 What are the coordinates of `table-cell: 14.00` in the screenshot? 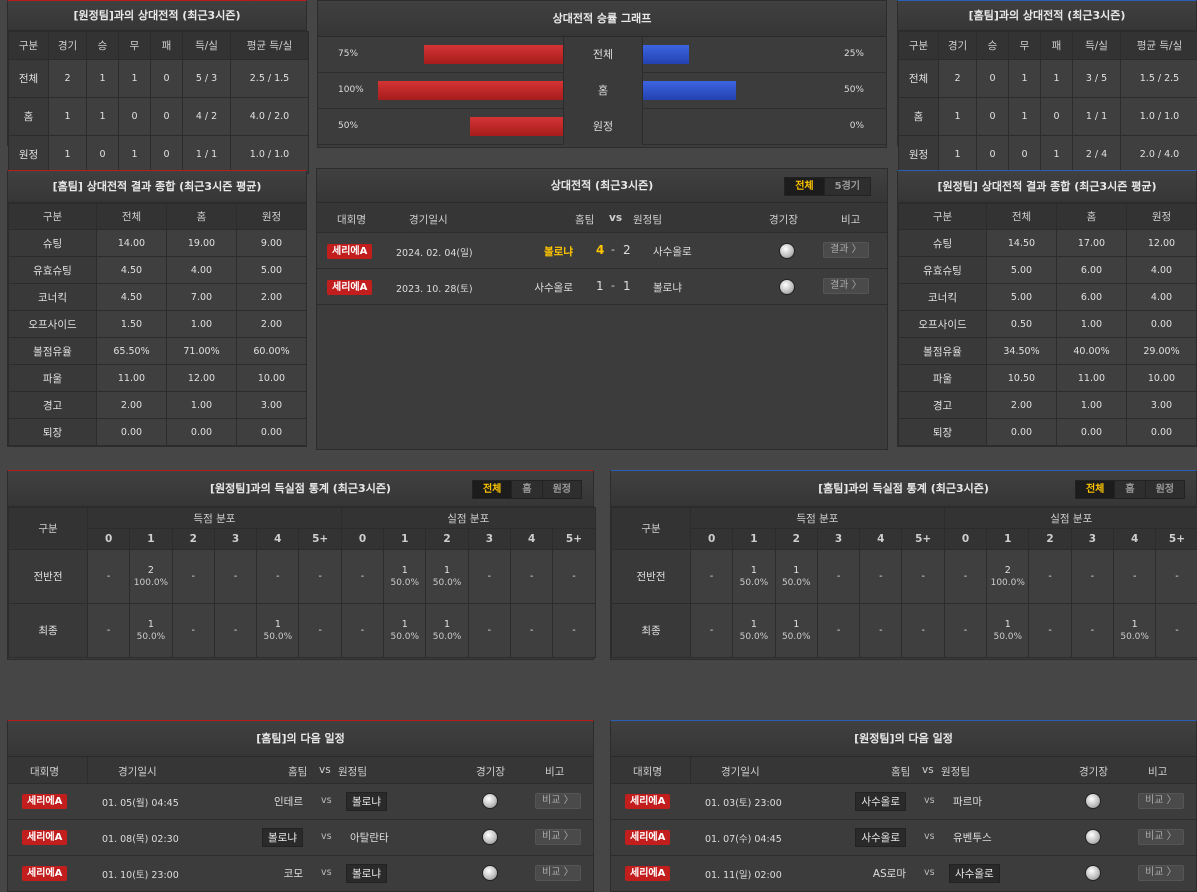 It's located at (131, 243).